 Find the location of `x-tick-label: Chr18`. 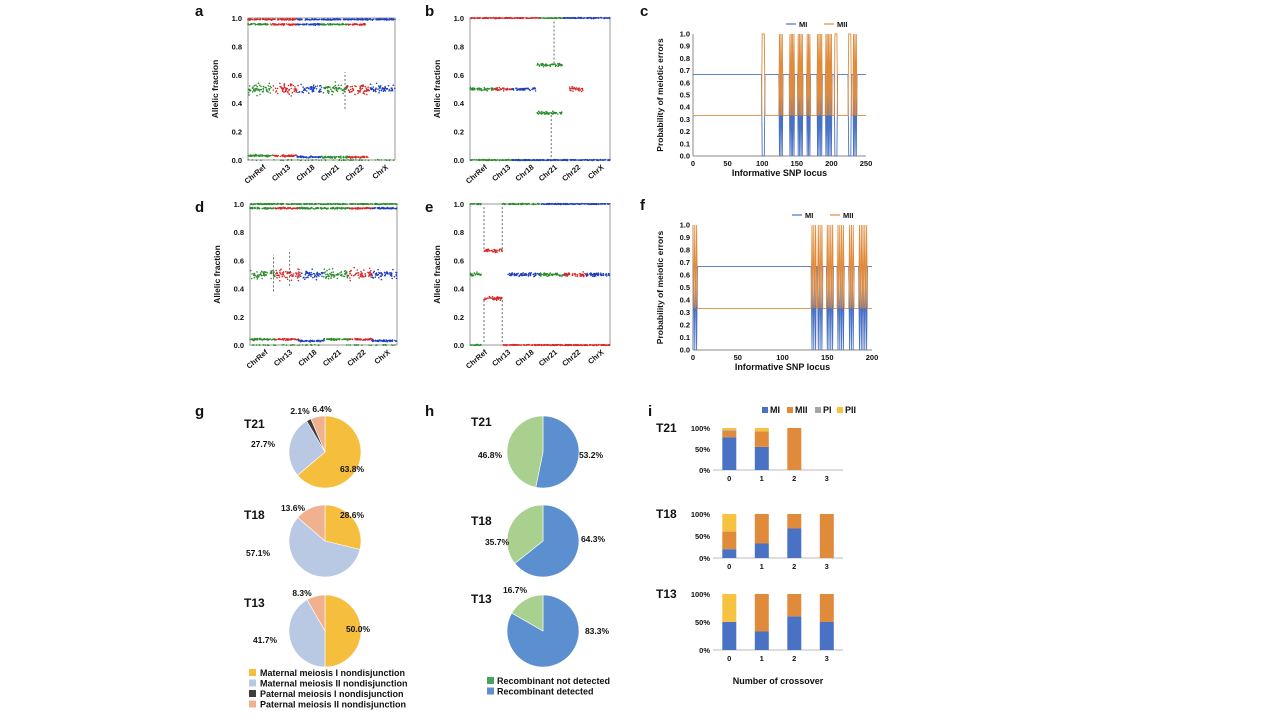

x-tick-label: Chr18 is located at coordinates (307, 358).